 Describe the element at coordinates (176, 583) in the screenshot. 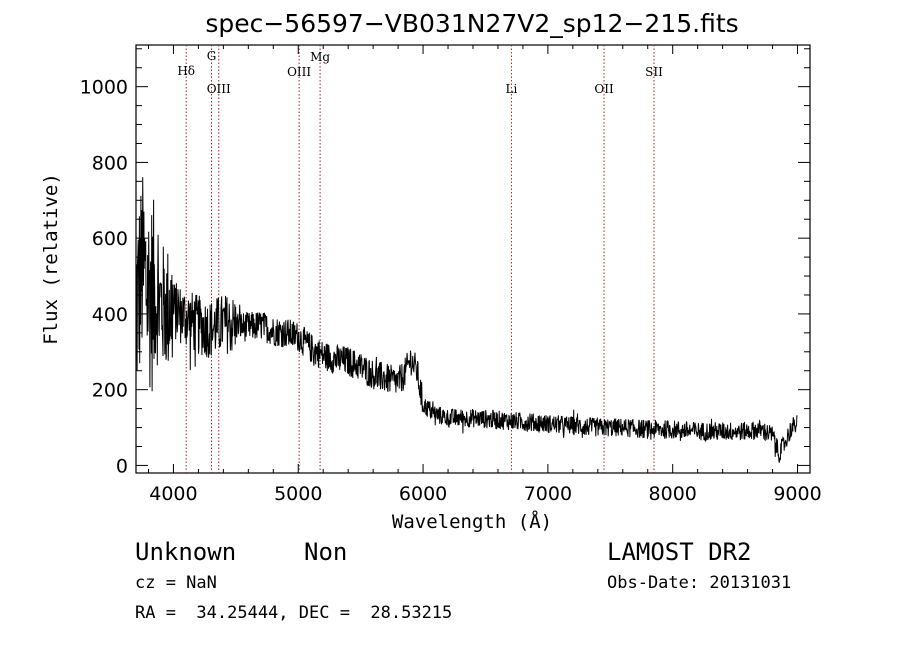

I see `redshift-value: cz = NaN` at that location.